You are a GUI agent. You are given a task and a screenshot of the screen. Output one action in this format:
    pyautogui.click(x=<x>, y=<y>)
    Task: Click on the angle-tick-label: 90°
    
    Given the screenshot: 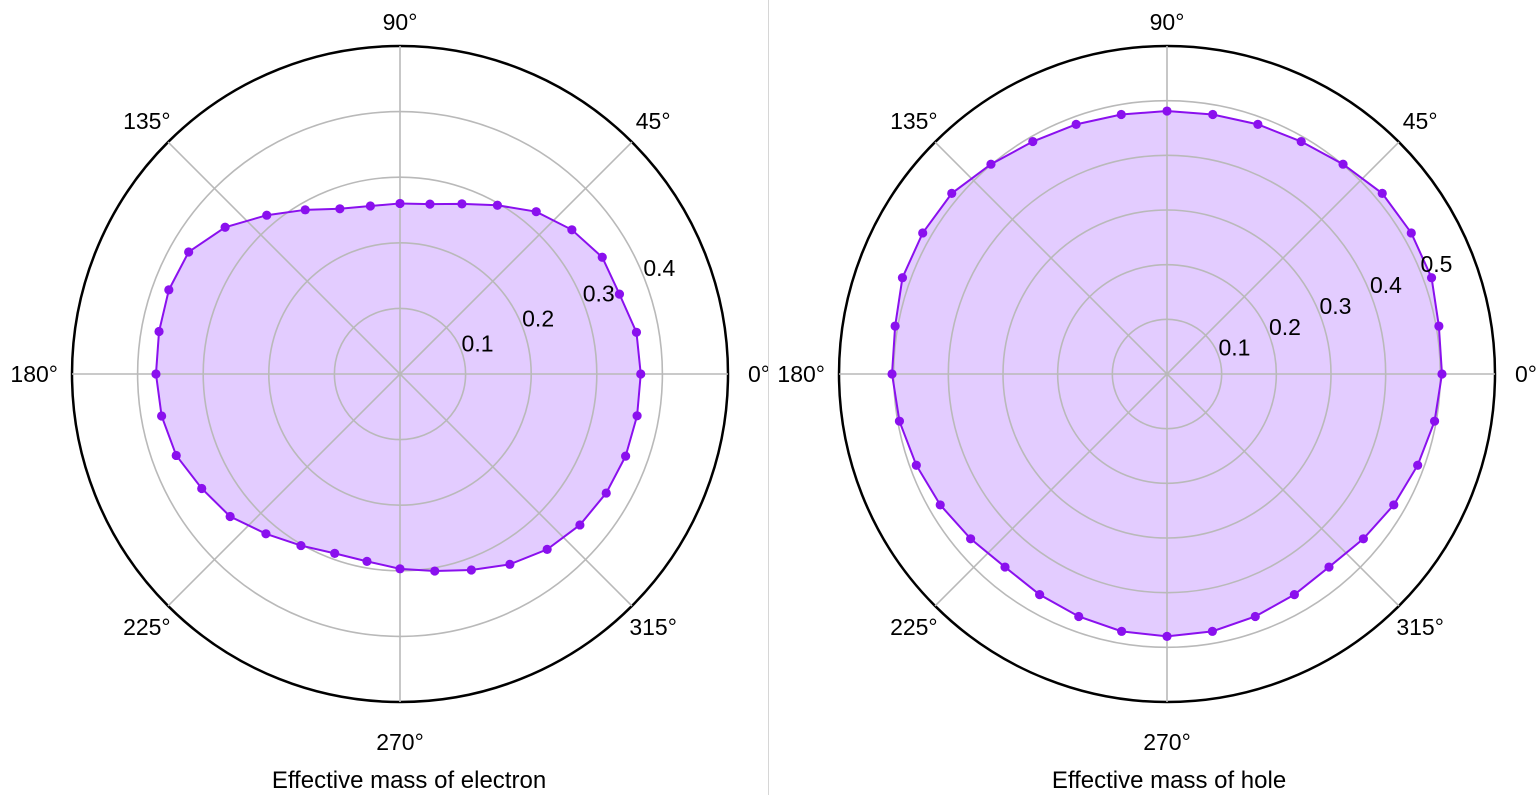 What is the action you would take?
    pyautogui.click(x=1167, y=22)
    